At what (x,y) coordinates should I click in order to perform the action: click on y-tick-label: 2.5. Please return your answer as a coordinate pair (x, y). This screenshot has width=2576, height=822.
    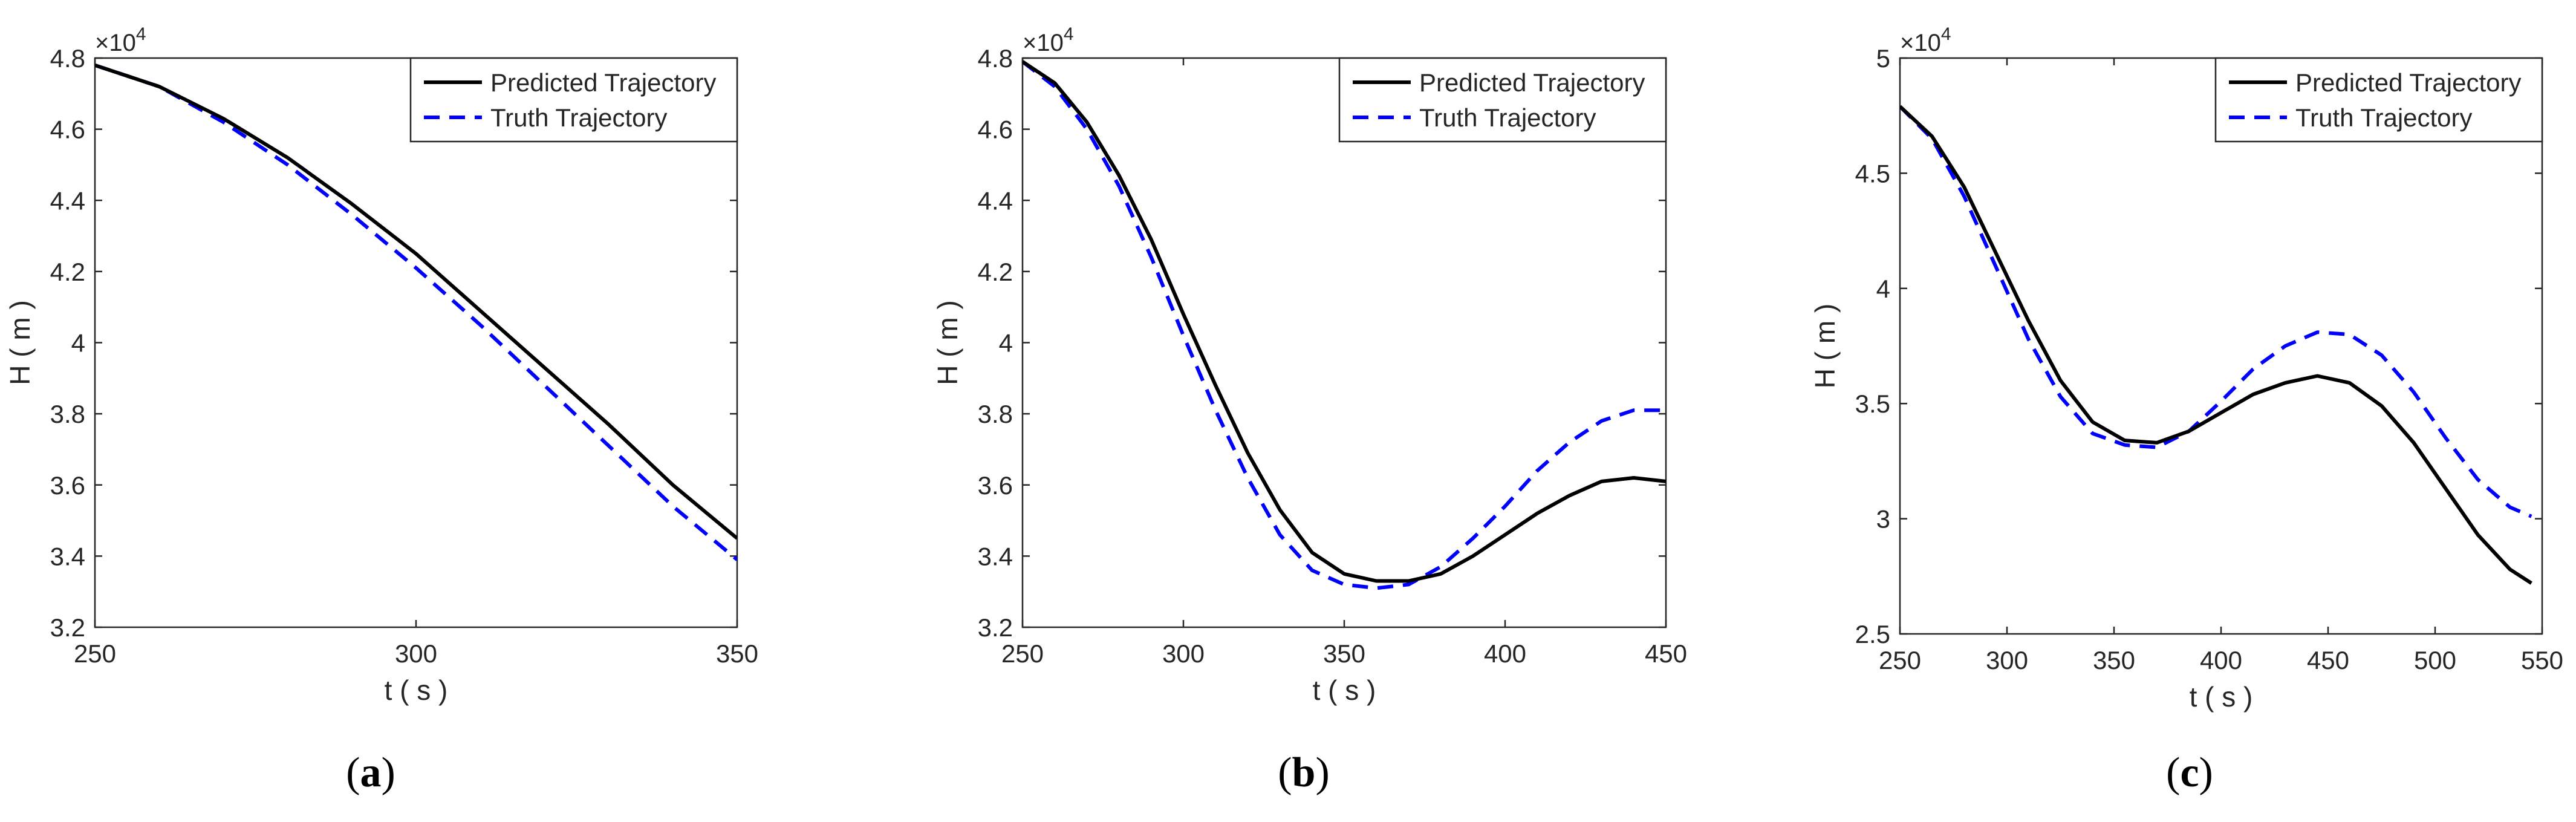
    Looking at the image, I should click on (1872, 634).